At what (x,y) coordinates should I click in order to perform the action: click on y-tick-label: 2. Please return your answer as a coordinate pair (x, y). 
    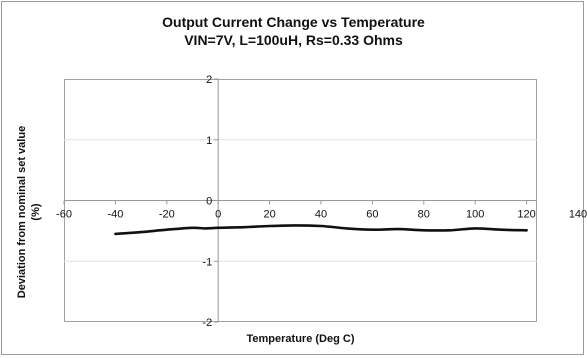
    Looking at the image, I should click on (209, 80).